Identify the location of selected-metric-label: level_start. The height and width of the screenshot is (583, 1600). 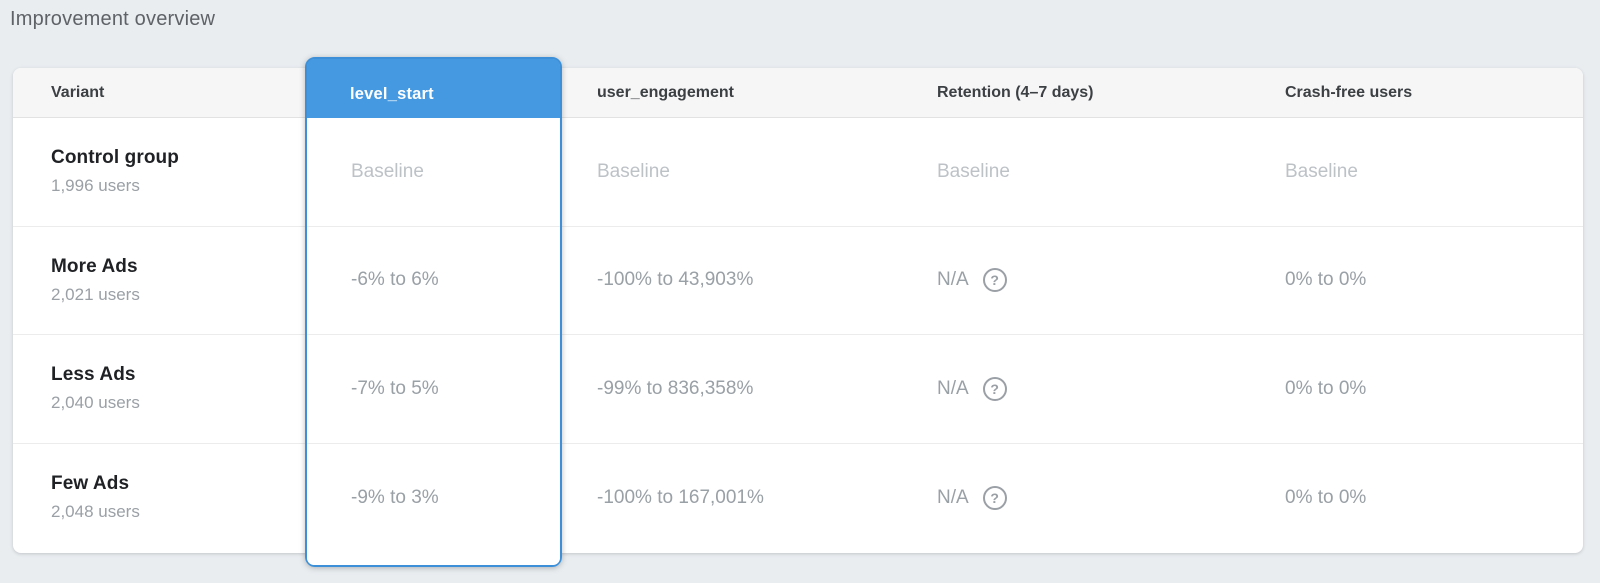
(392, 94).